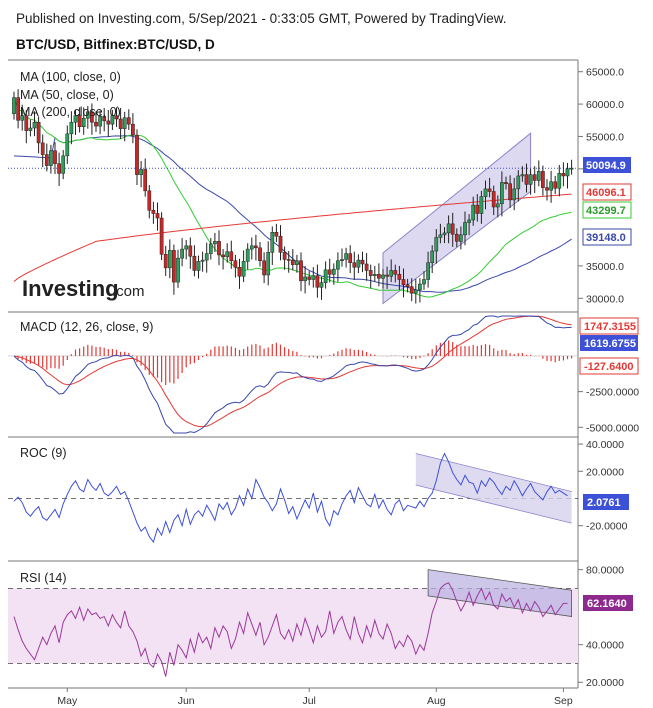 The width and height of the screenshot is (653, 708). Describe the element at coordinates (308, 701) in the screenshot. I see `x-tick-label: Jul` at that location.